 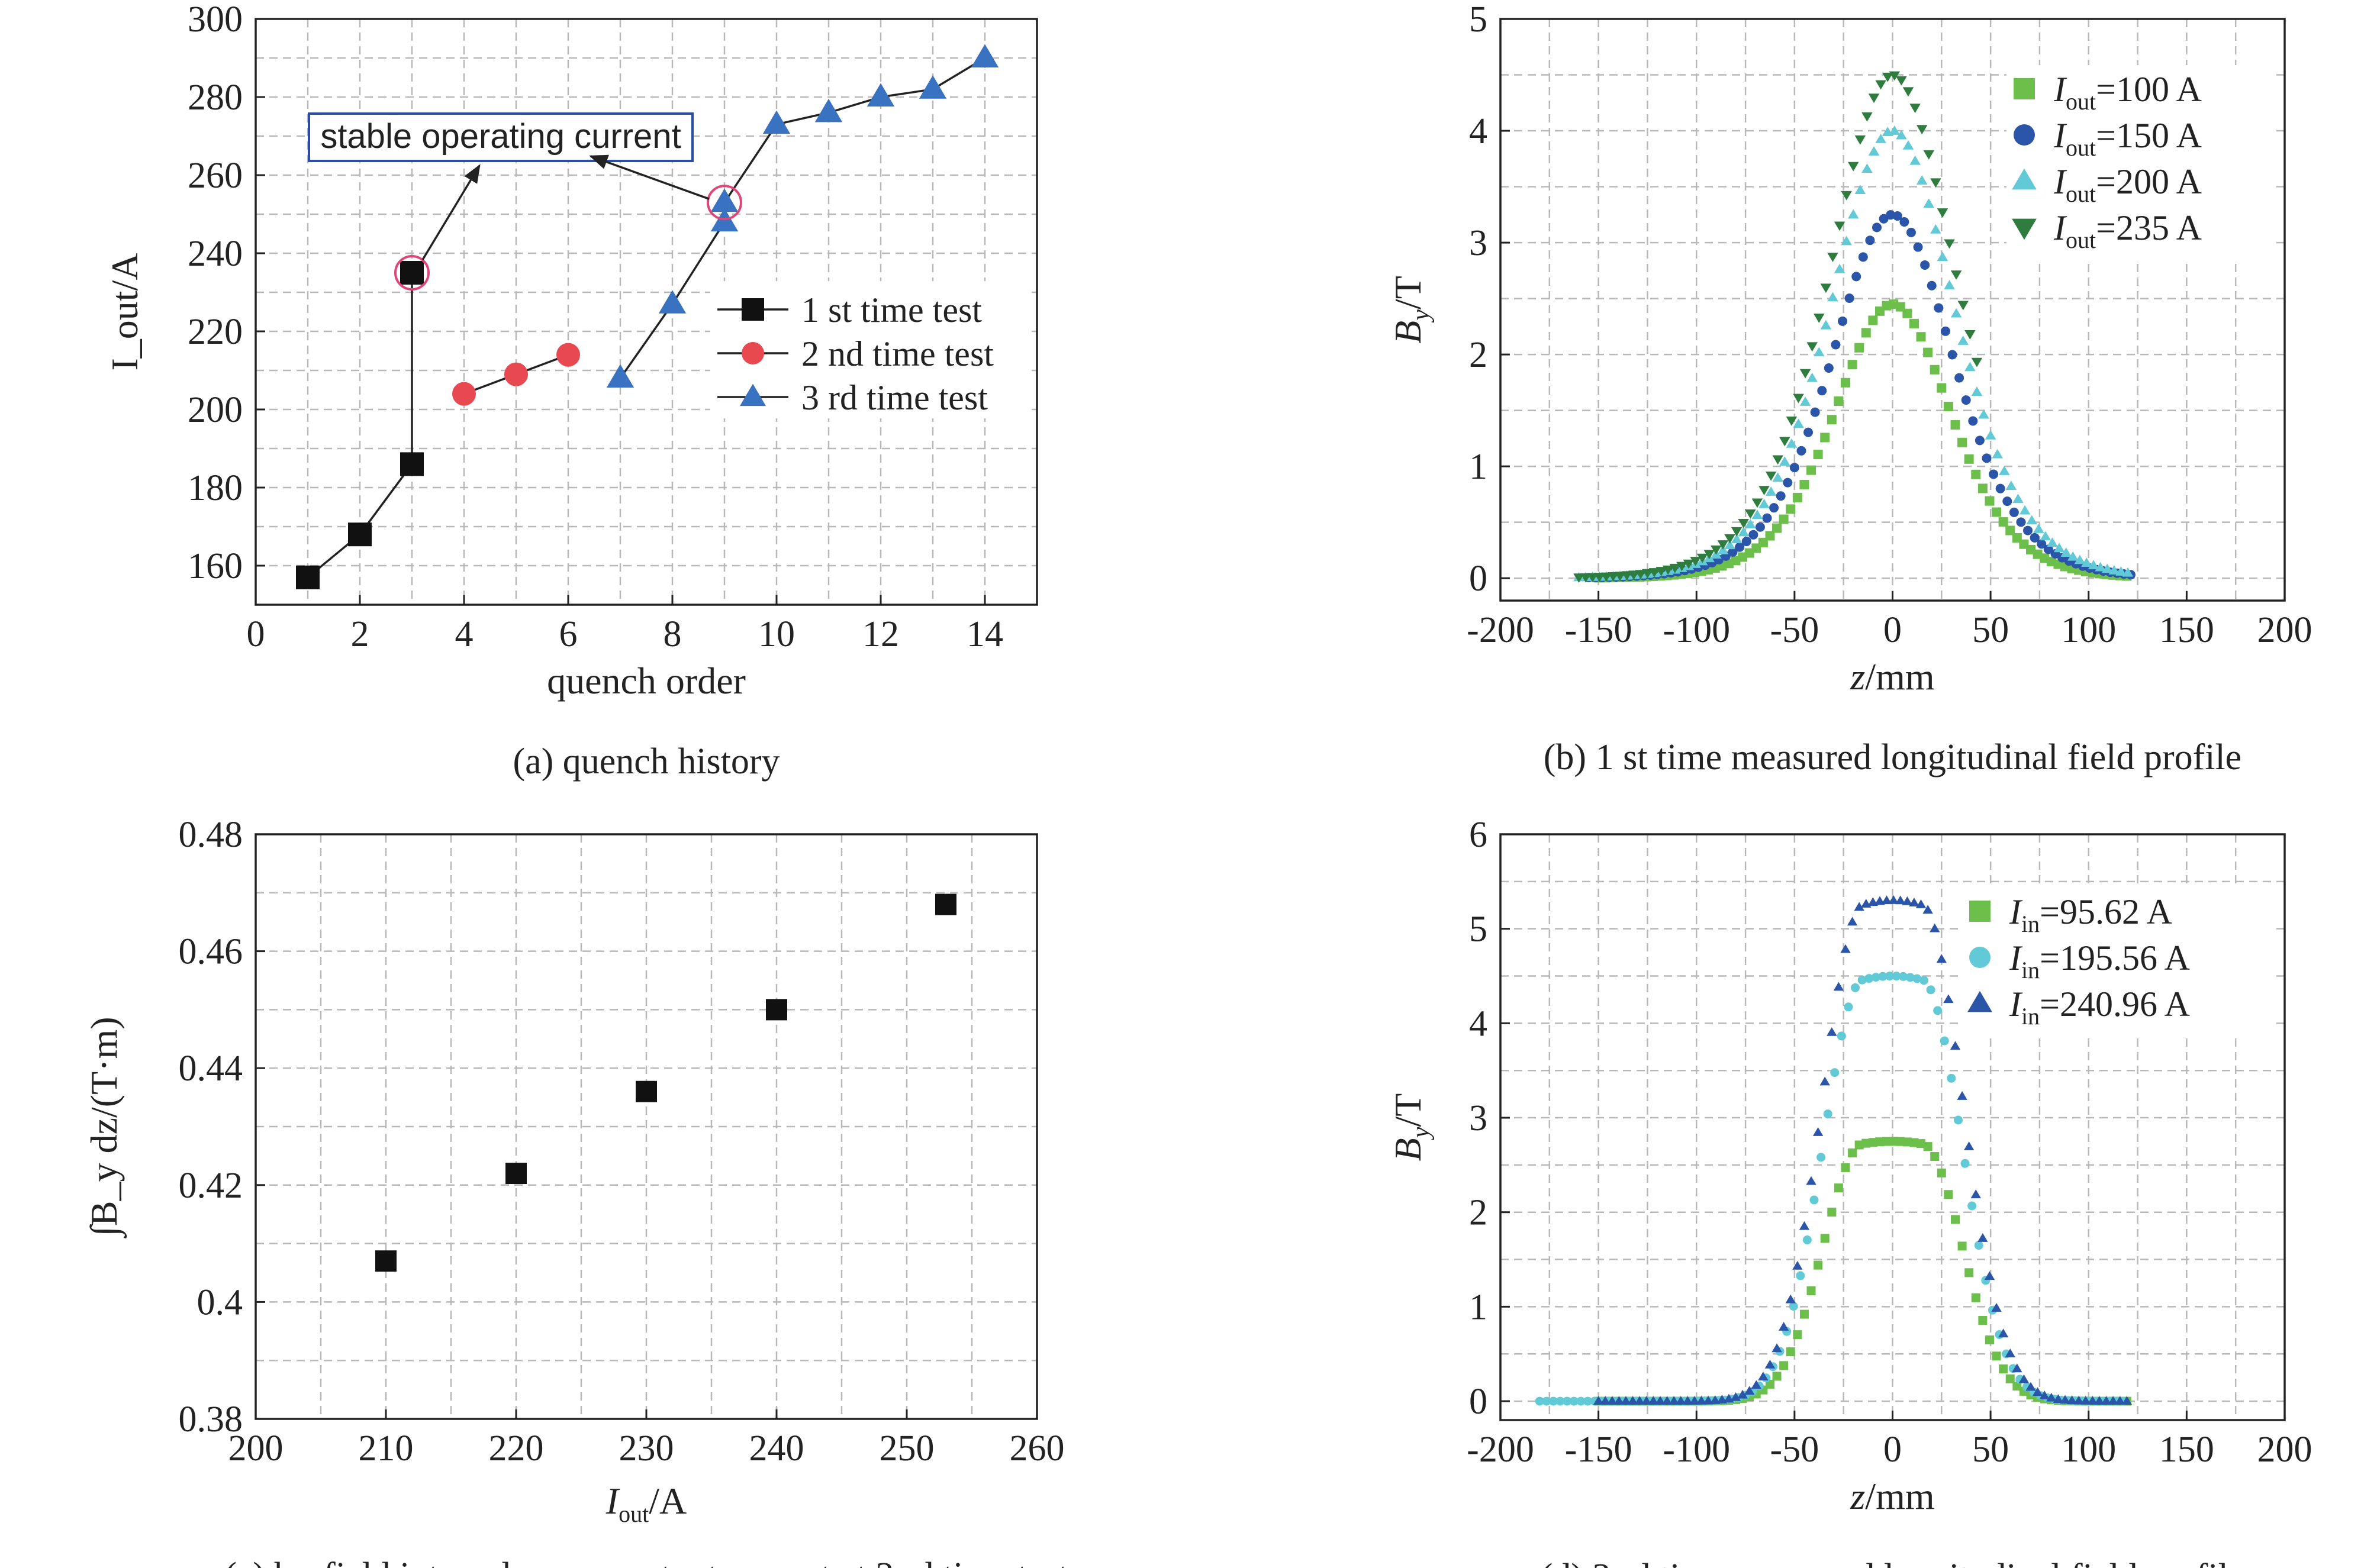 What do you see at coordinates (776, 1448) in the screenshot?
I see `x-tick-label: 240` at bounding box center [776, 1448].